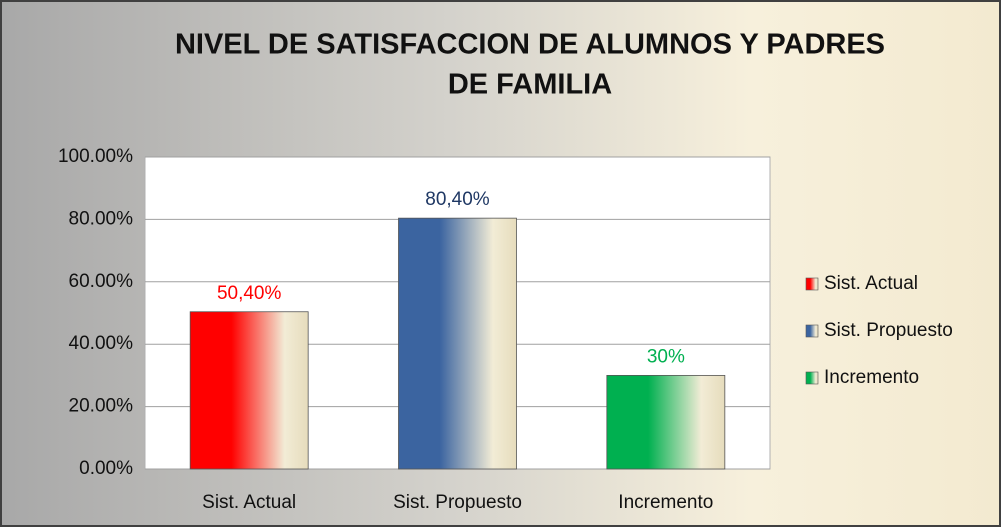 The image size is (1001, 527). What do you see at coordinates (249, 293) in the screenshot?
I see `data-label: 50,40%` at bounding box center [249, 293].